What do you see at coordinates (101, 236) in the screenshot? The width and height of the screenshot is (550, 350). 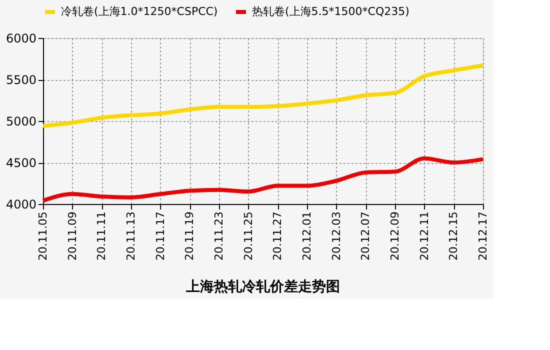 I see `x-tick-label: 20.11.11` at bounding box center [101, 236].